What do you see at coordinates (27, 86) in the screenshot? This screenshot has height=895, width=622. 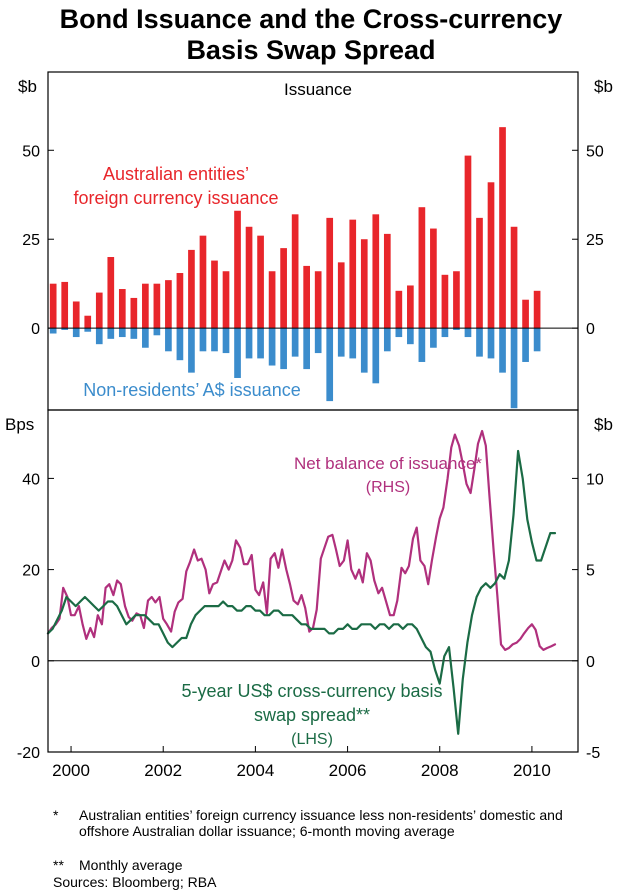 I see `top-left-unit-label: $b` at bounding box center [27, 86].